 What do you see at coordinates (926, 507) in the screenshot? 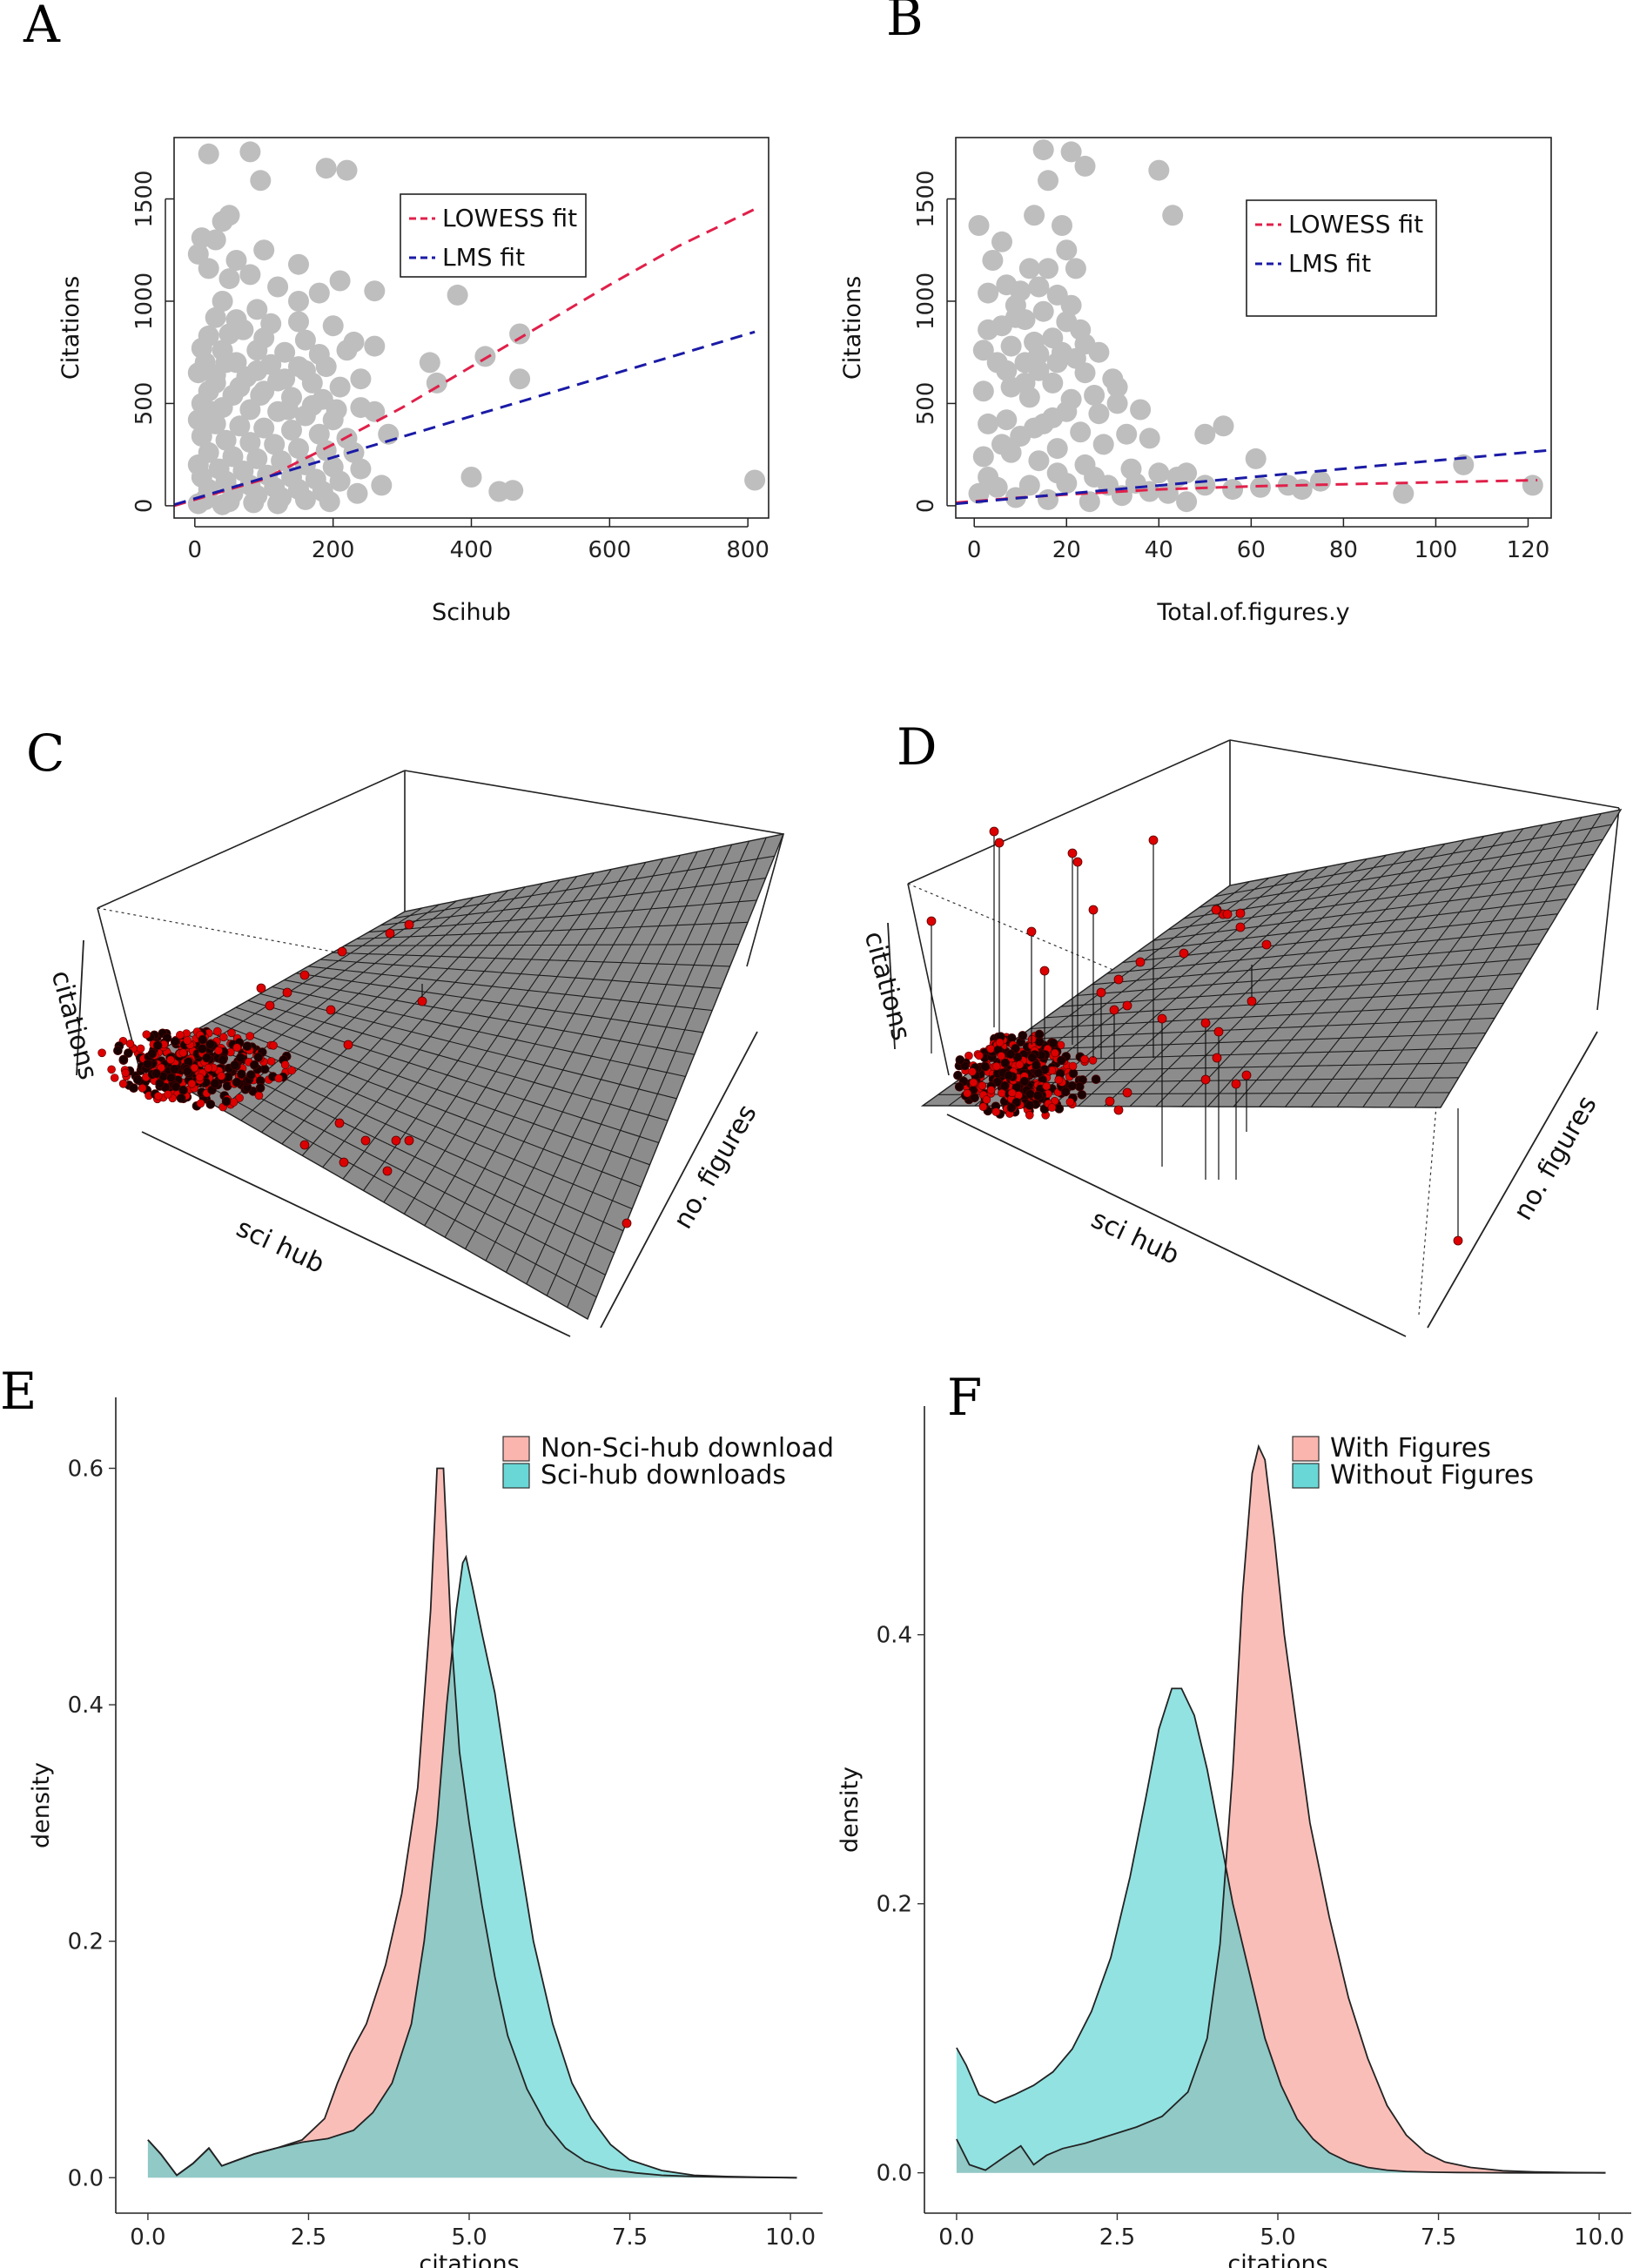
I see `b-y-tick-label-0: 0` at bounding box center [926, 507].